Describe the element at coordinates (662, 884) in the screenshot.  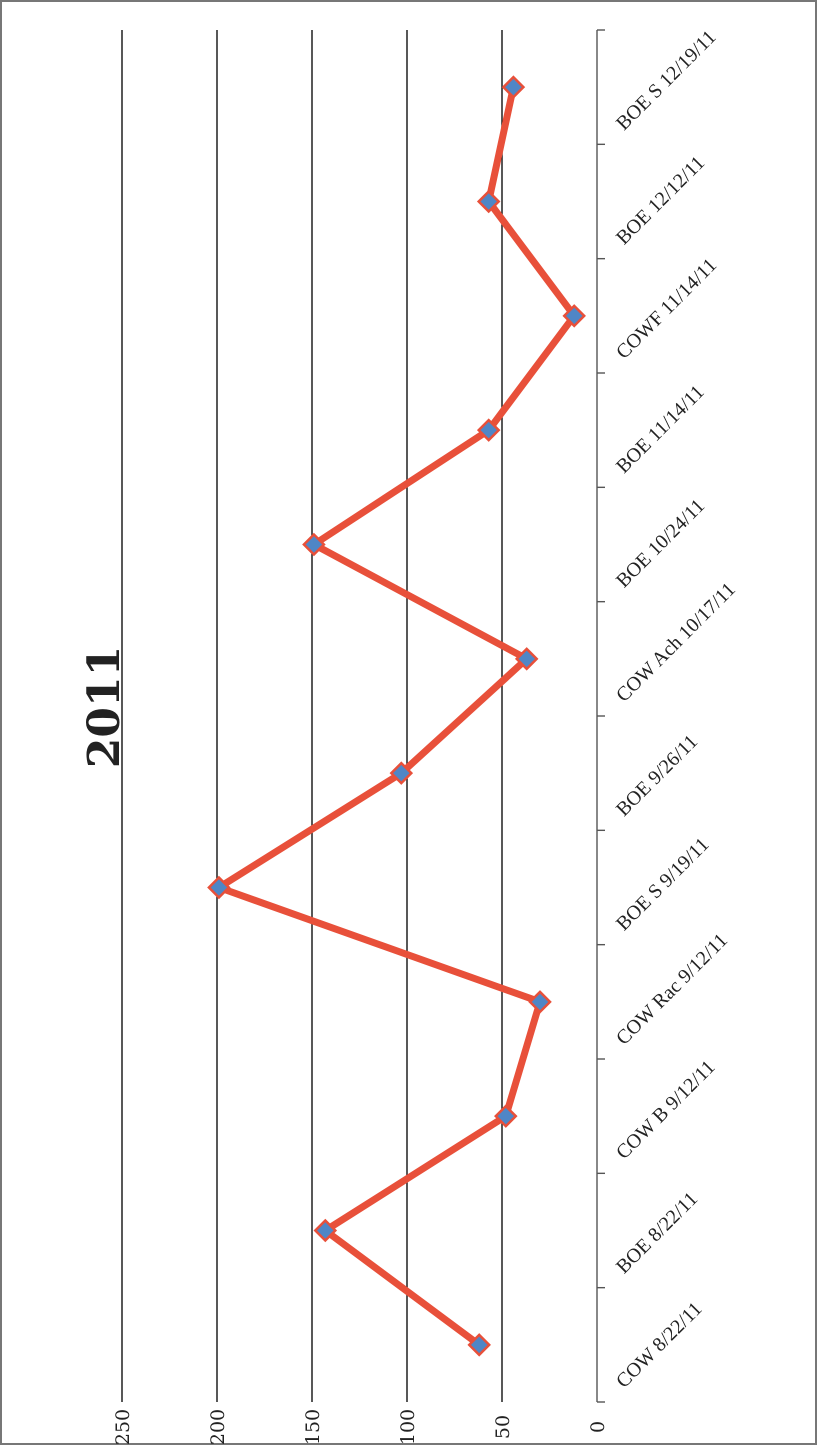
I see `category-label: BOE S 9/19/11` at that location.